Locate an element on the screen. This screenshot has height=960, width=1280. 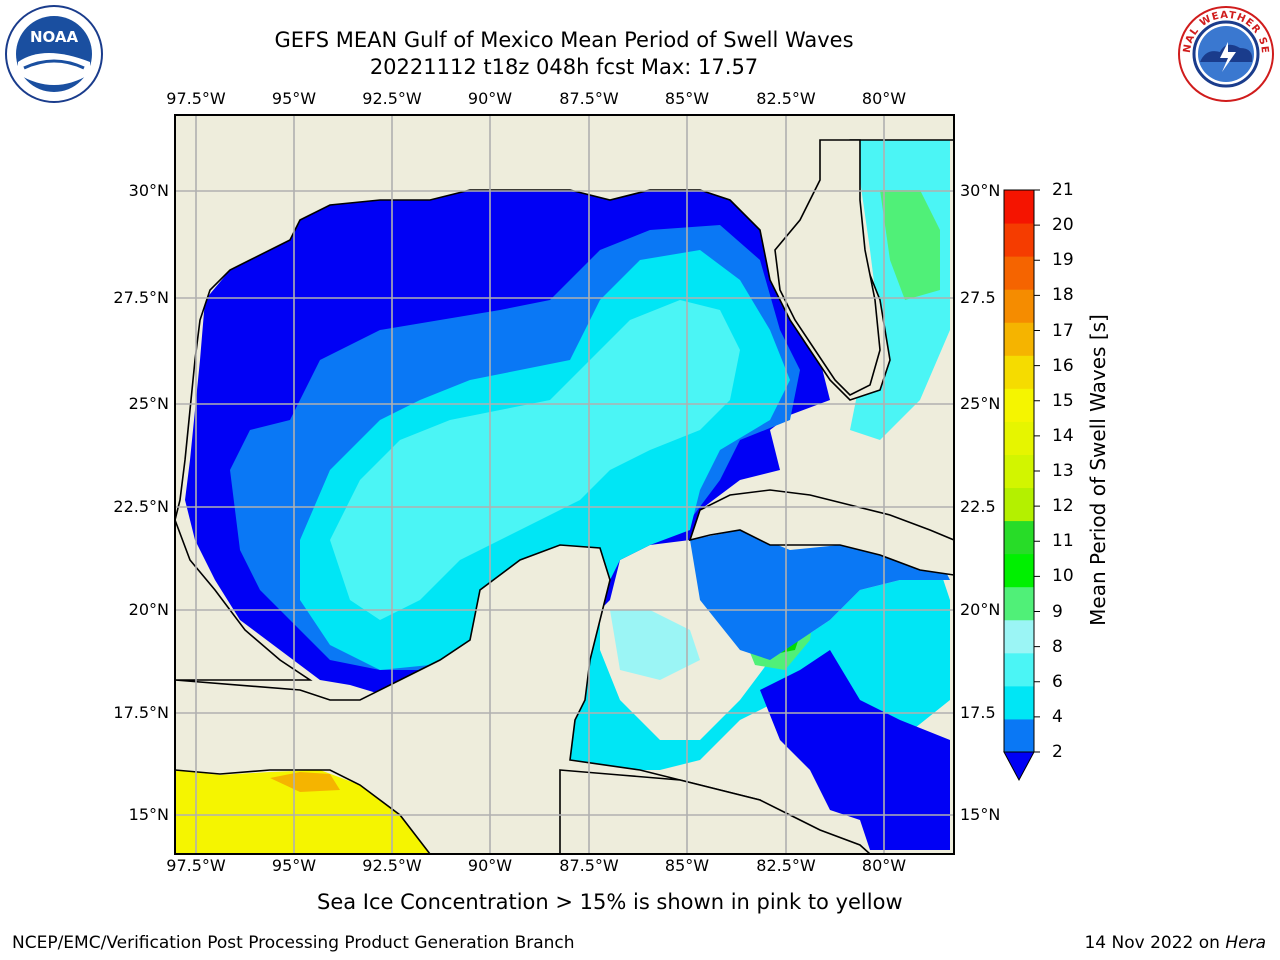
lon-label-top: 80°W is located at coordinates (884, 98).